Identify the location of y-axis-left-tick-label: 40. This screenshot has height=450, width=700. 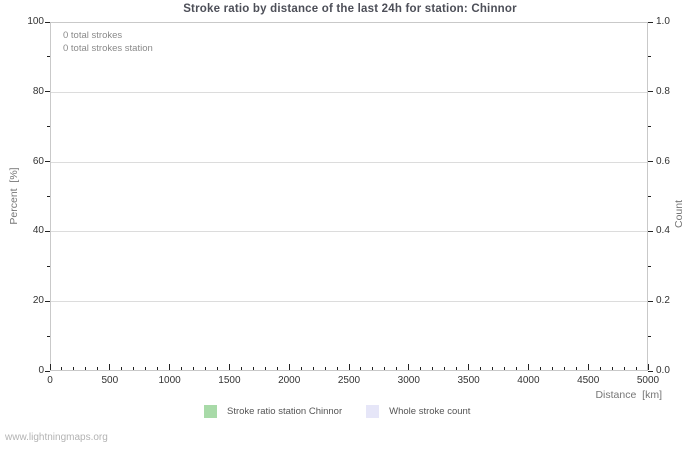
(38, 231).